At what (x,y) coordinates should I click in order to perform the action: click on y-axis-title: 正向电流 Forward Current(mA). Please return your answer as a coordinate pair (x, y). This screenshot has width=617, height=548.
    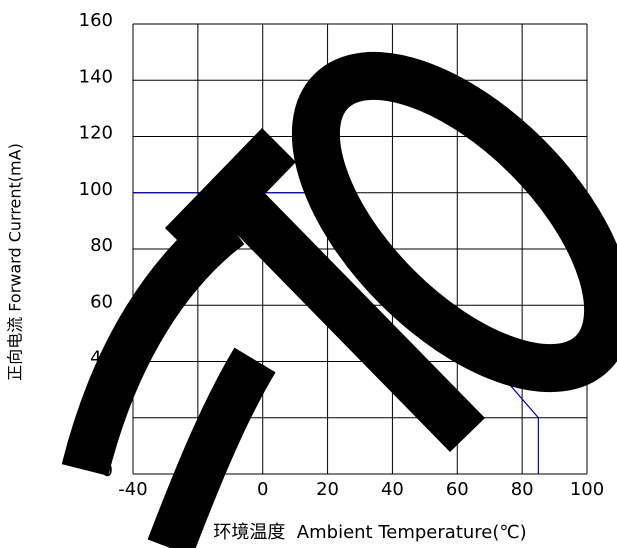
    Looking at the image, I should click on (15, 262).